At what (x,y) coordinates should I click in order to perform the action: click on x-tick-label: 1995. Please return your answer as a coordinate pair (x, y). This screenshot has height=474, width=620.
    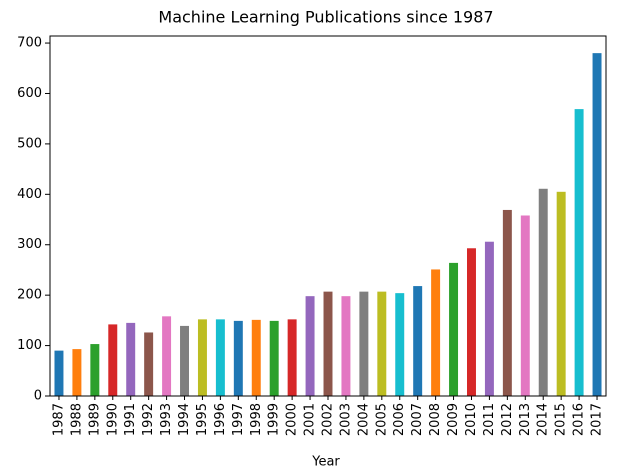
    Looking at the image, I should click on (202, 419).